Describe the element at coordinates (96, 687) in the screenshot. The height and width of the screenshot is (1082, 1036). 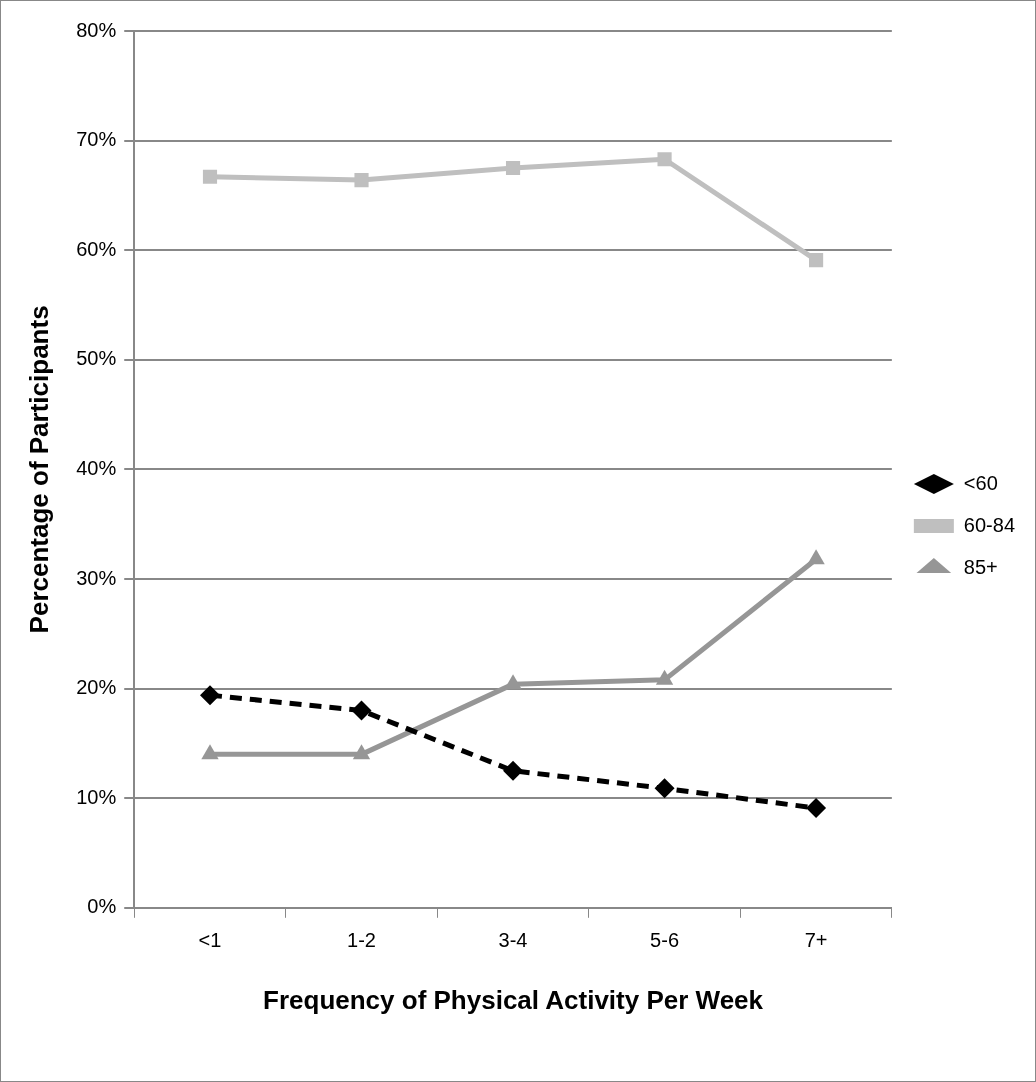
I see `y-tick-label: 20%` at that location.